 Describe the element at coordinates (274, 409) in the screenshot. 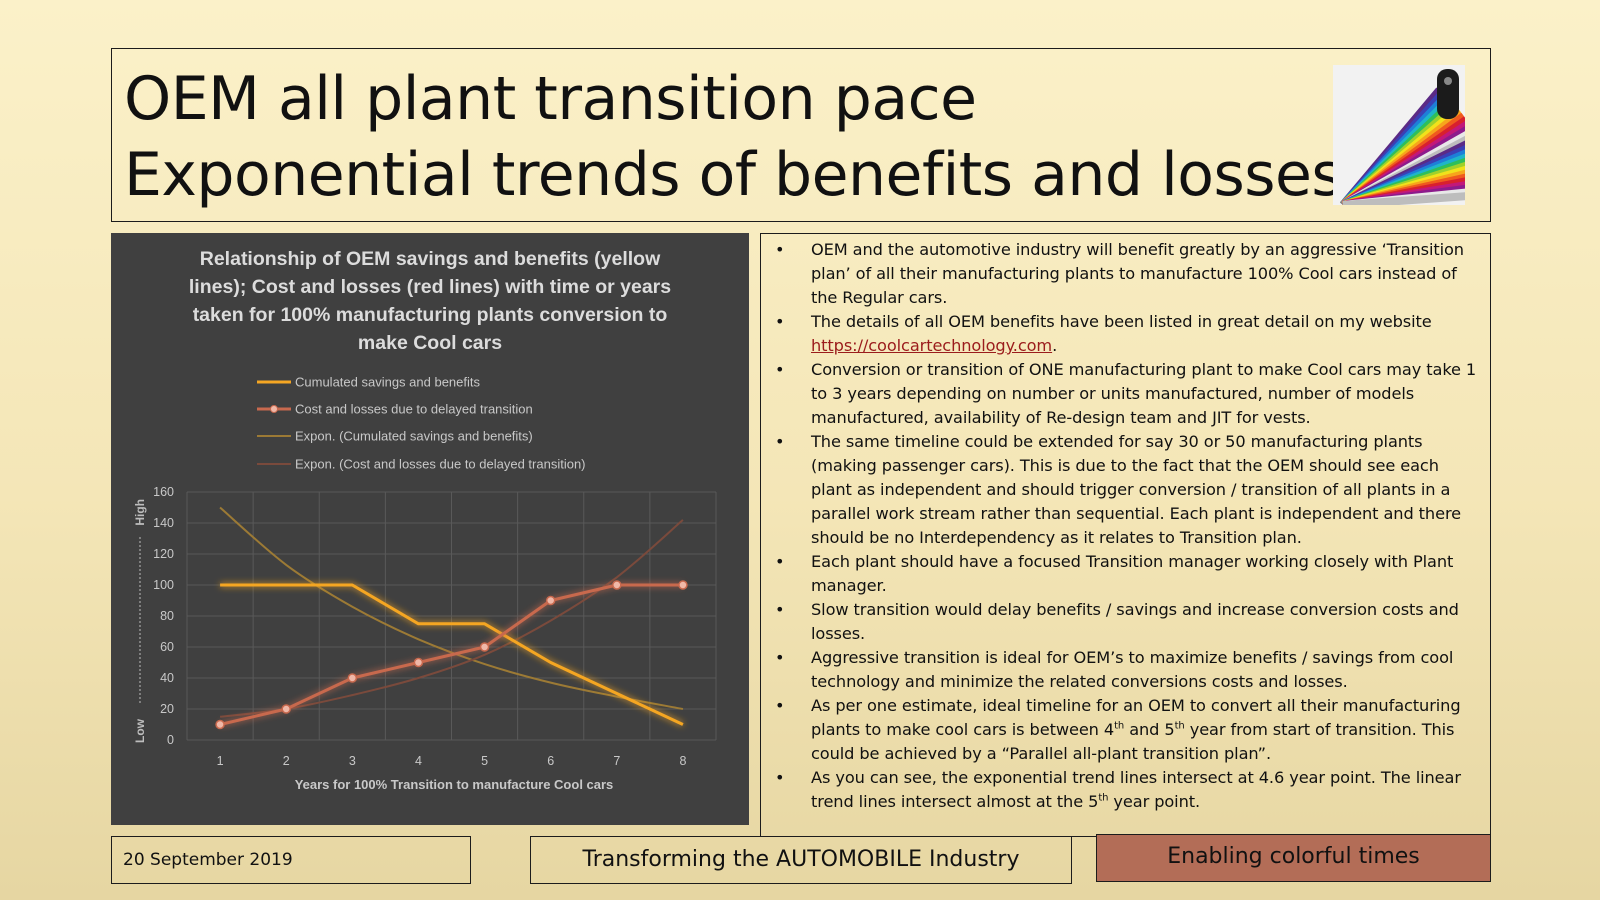

I see `legend-marker` at that location.